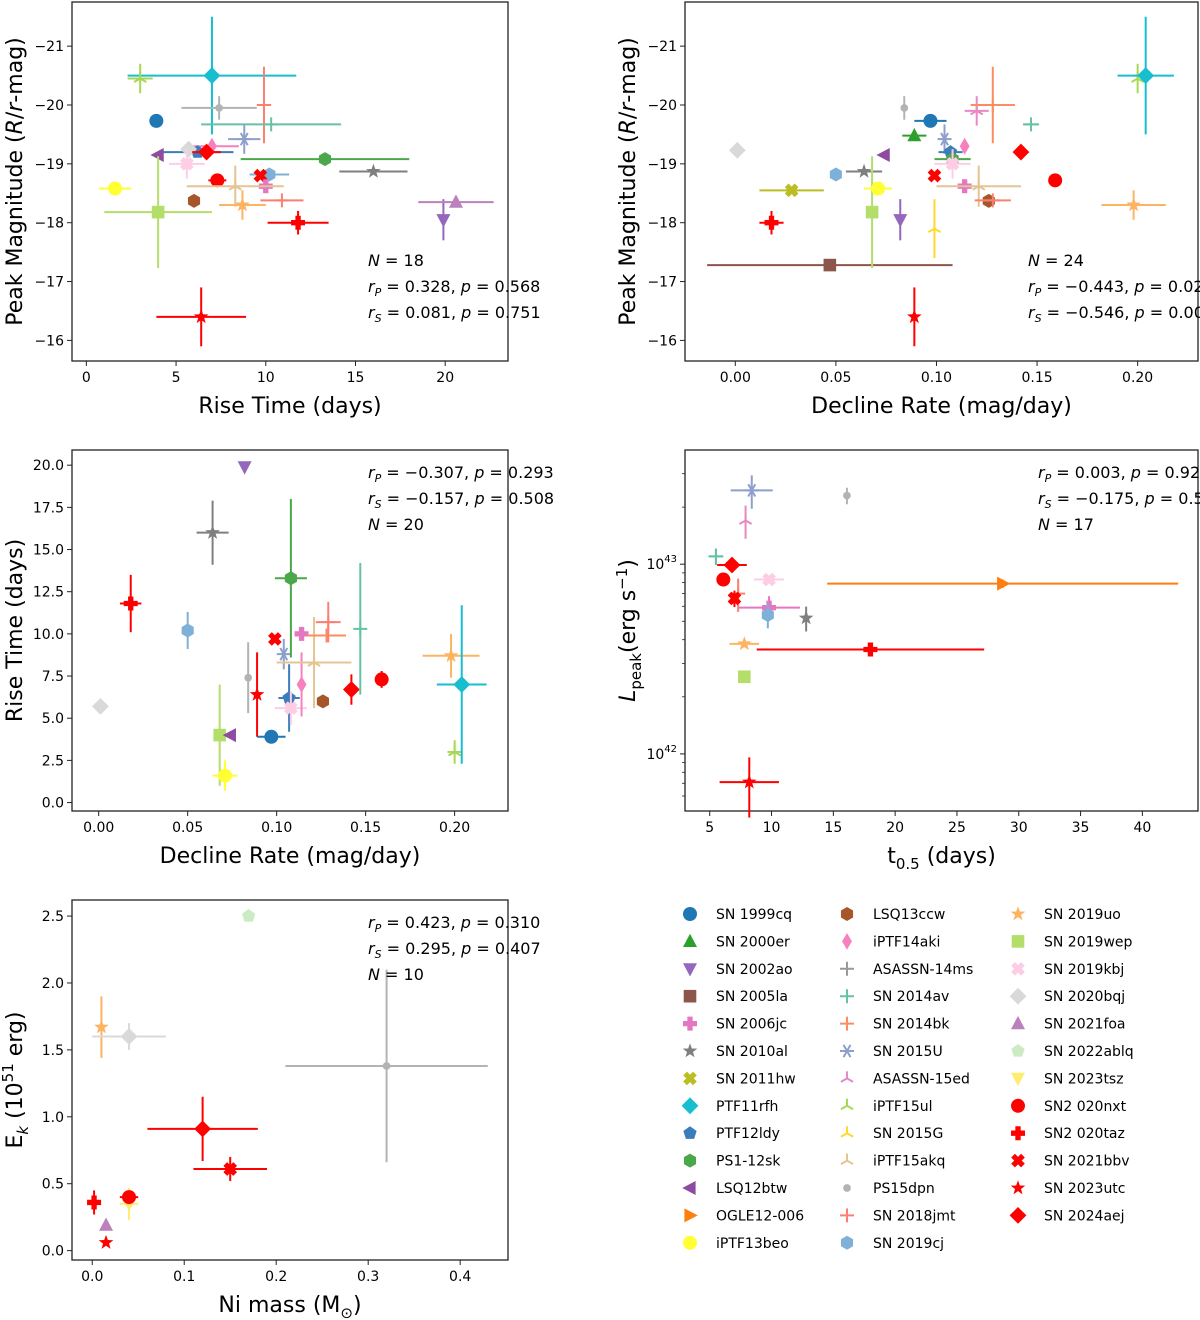 This screenshot has height=1320, width=1200. What do you see at coordinates (248, 915) in the screenshot?
I see `marker-pentagon` at bounding box center [248, 915].